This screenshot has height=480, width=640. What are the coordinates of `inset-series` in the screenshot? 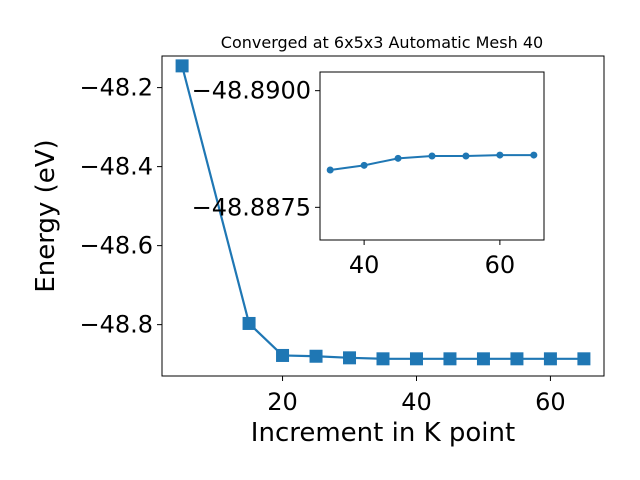 It's located at (432, 162).